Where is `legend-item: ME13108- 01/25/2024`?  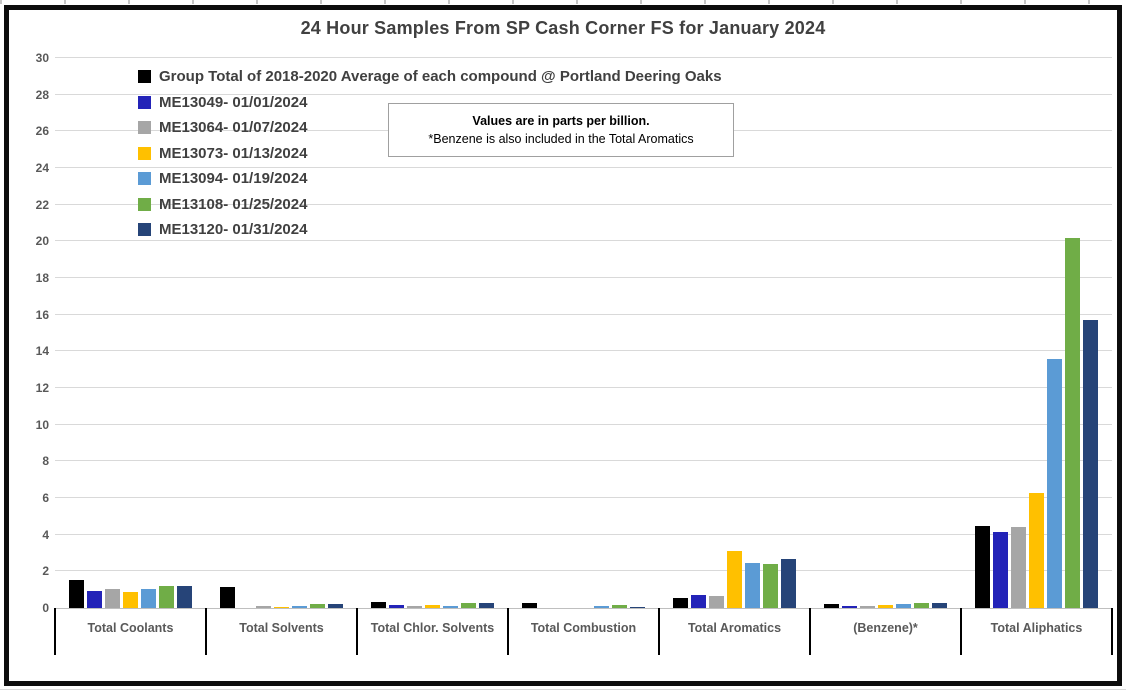
legend-item: ME13108- 01/25/2024 is located at coordinates (430, 205).